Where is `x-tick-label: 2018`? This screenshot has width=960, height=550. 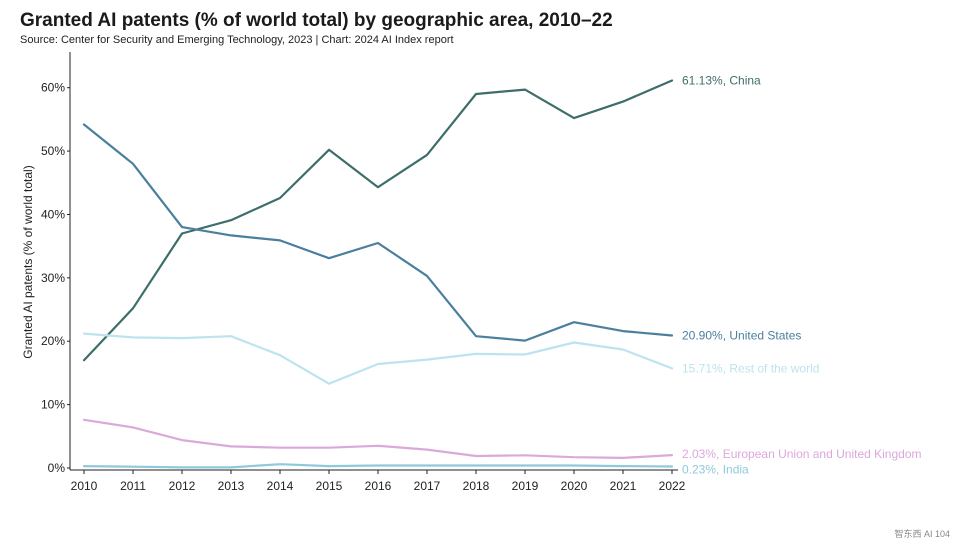 x-tick-label: 2018 is located at coordinates (476, 486).